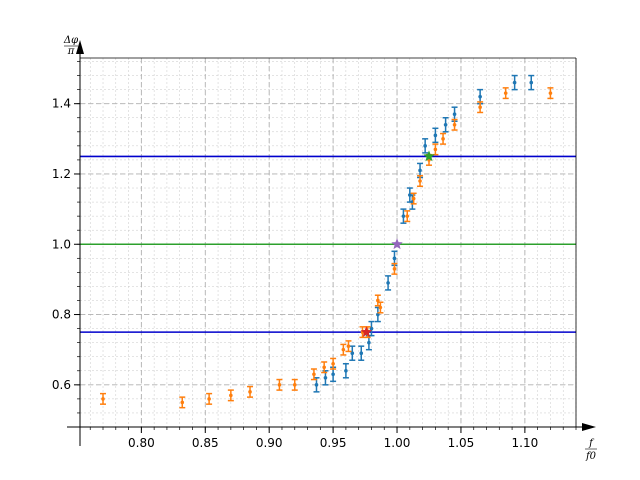 The image size is (640, 480). I want to click on x-axis-label-numerator: f, so click(591, 443).